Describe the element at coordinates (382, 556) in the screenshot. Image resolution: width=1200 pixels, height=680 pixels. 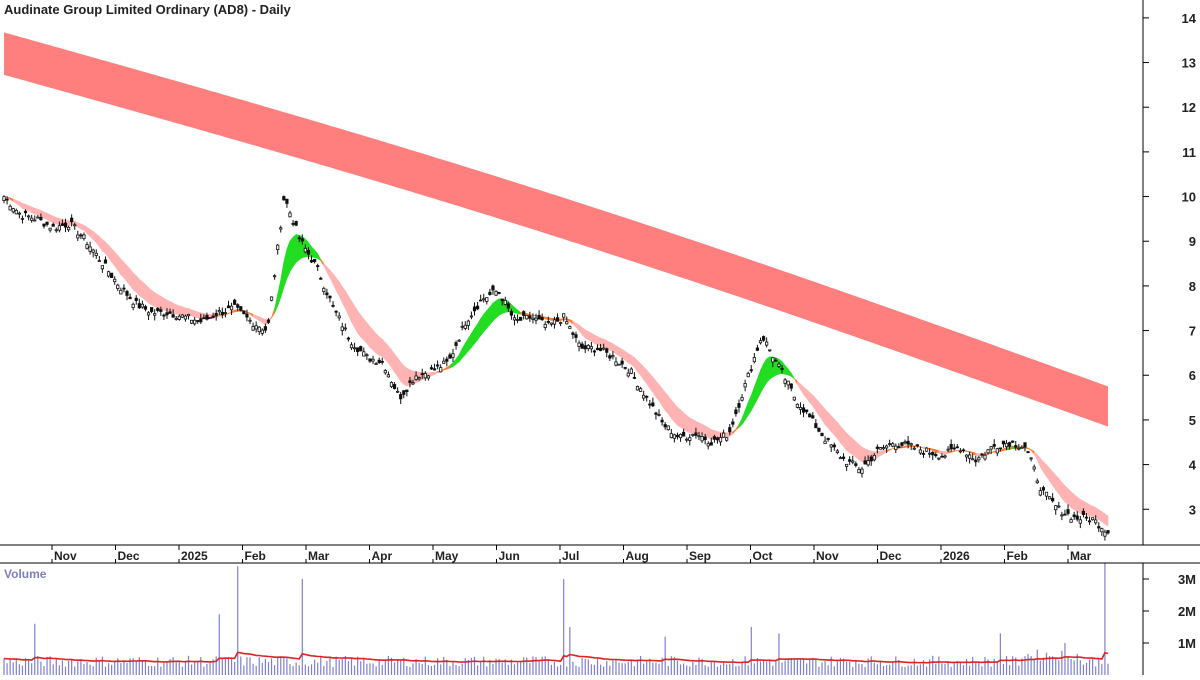
I see `x-tick-label: Apr` at that location.